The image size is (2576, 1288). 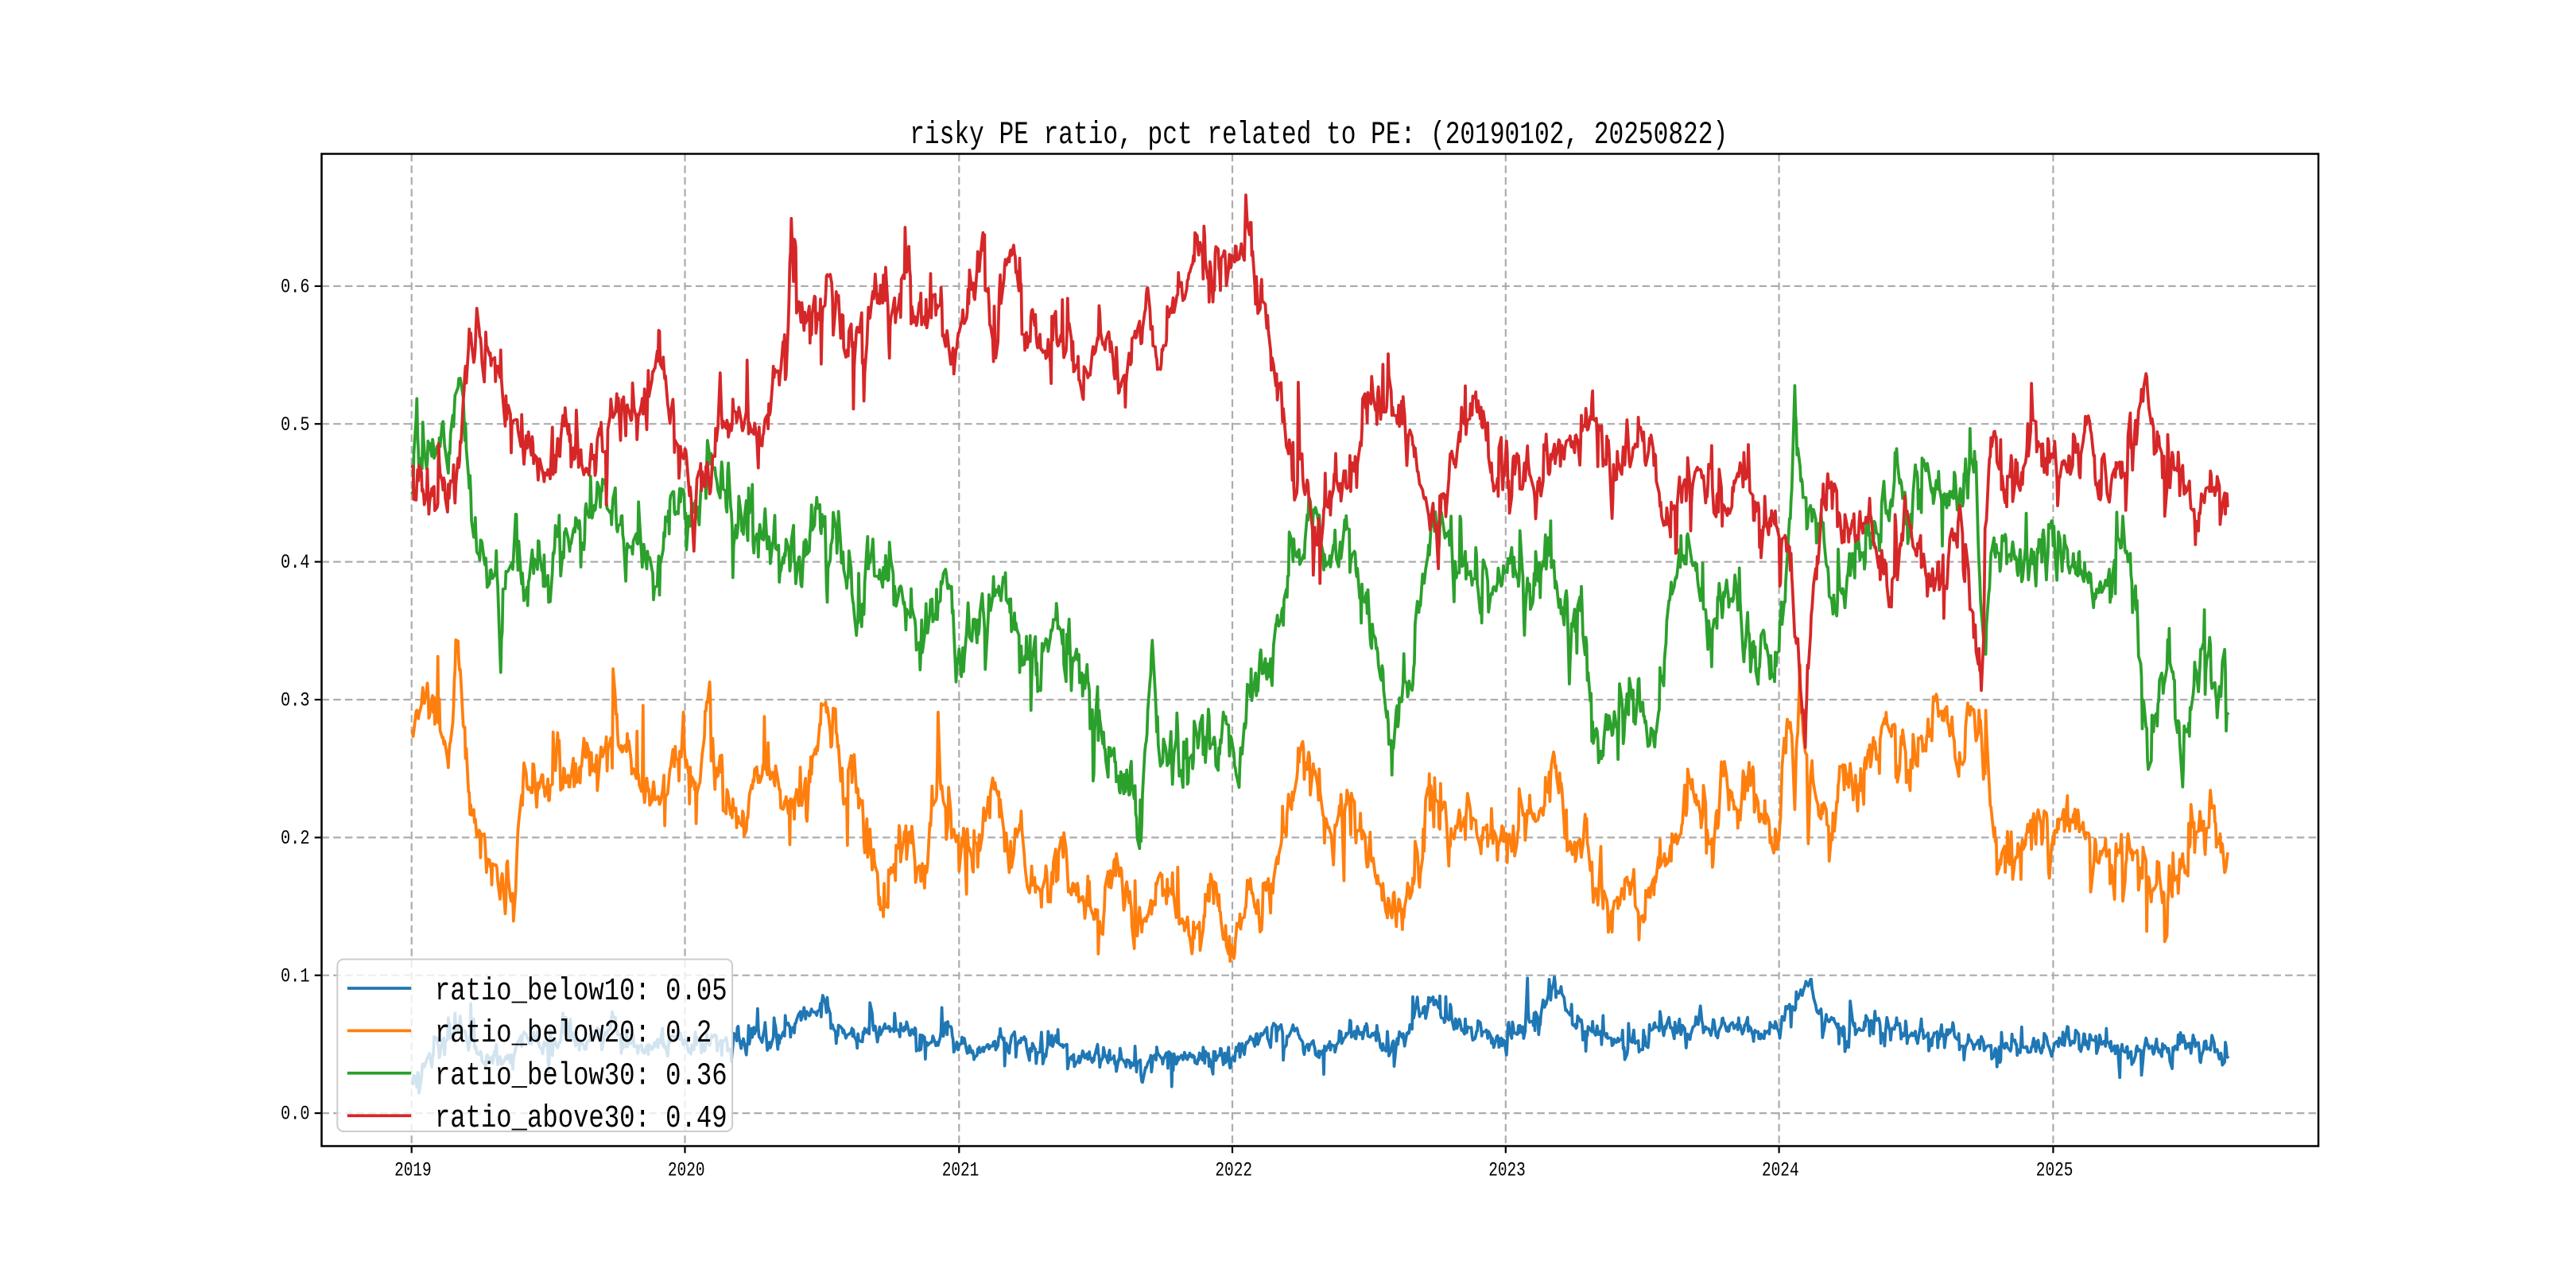 I want to click on svg-text: 2024, so click(x=1780, y=1170).